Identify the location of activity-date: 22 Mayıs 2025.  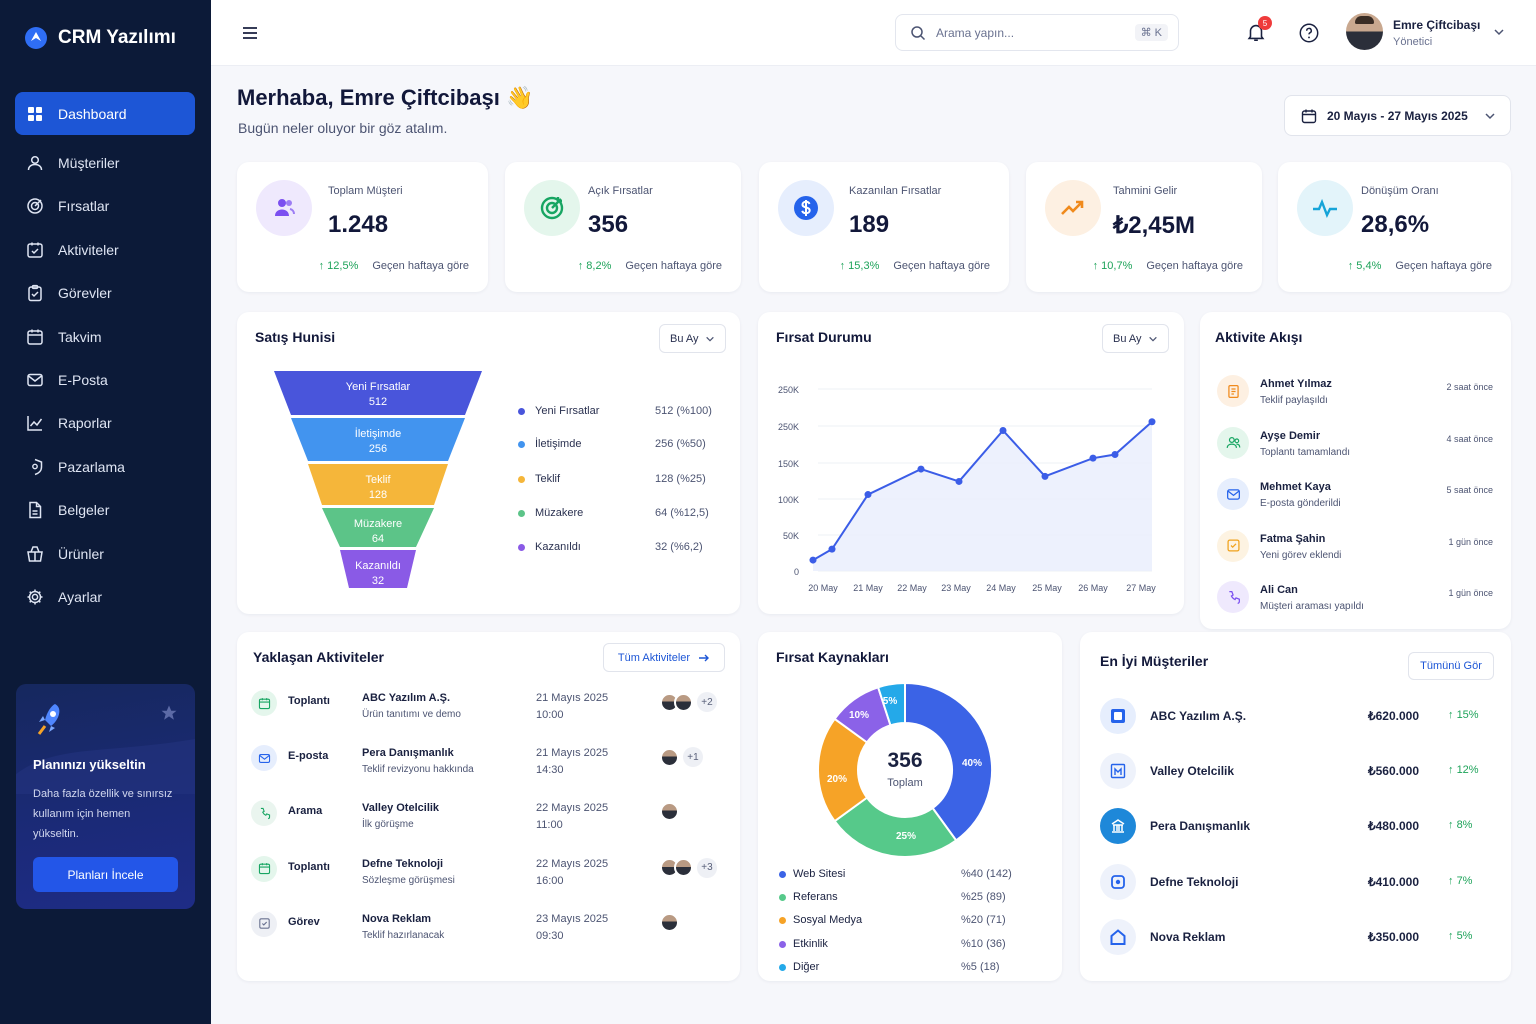
(572, 863).